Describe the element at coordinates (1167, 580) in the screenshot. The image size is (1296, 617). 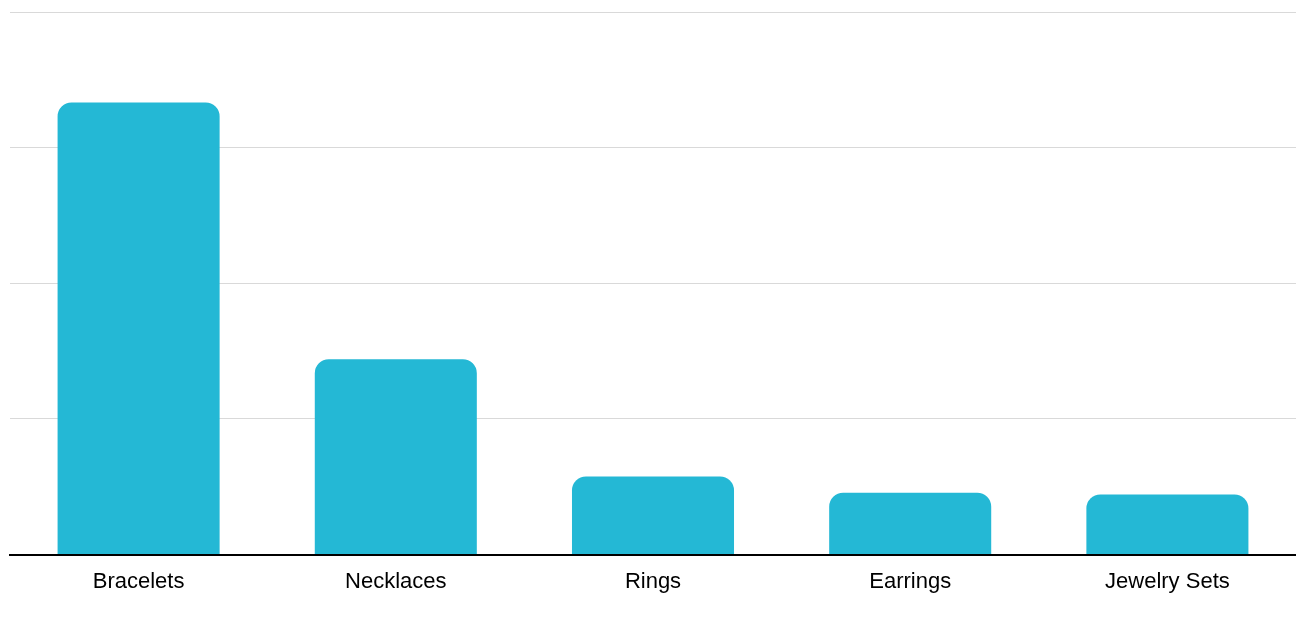
I see `x-tick-label: Jewelry Sets` at that location.